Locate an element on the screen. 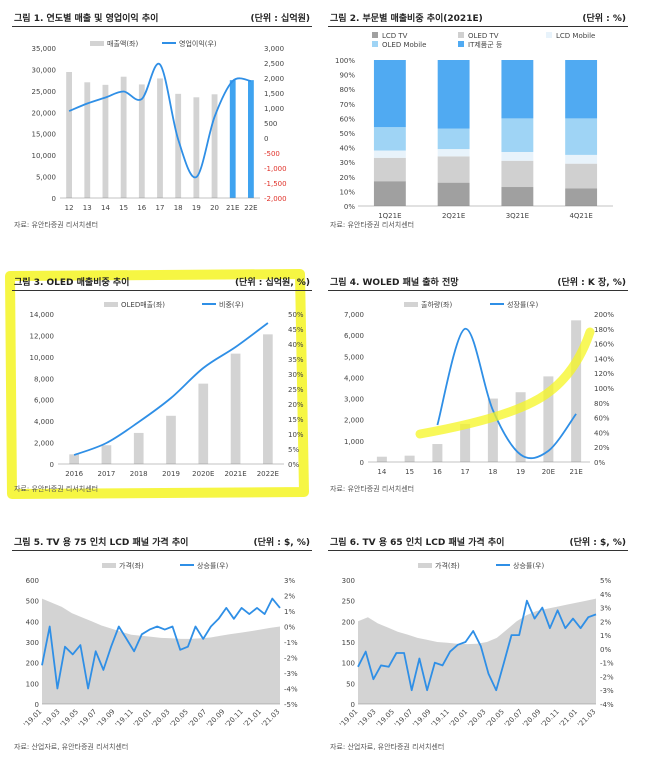  legend-label: 영업이익(우) is located at coordinates (198, 43).